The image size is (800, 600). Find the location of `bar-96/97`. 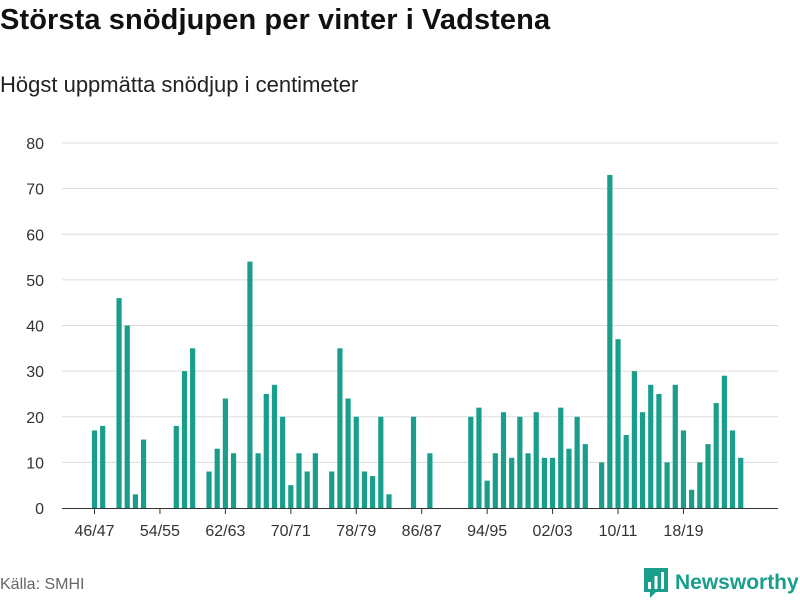

bar-96/97 is located at coordinates (503, 460).